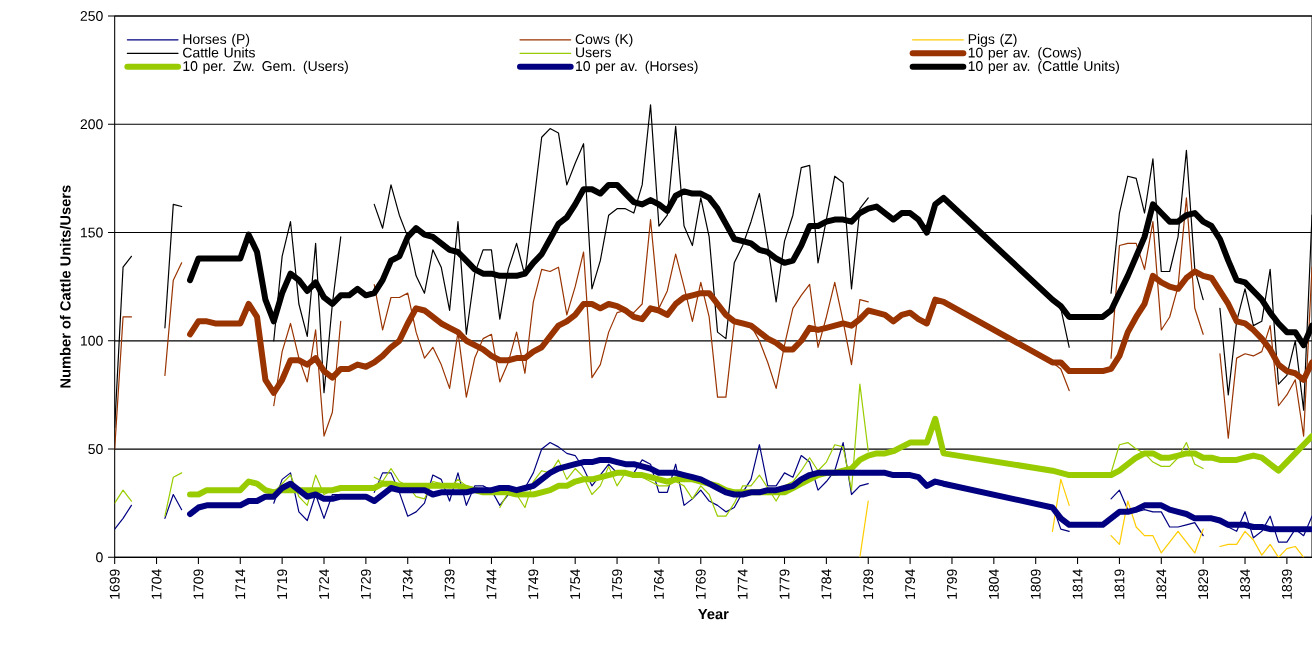 The height and width of the screenshot is (652, 1312). I want to click on x-tick-label: 1799, so click(952, 584).